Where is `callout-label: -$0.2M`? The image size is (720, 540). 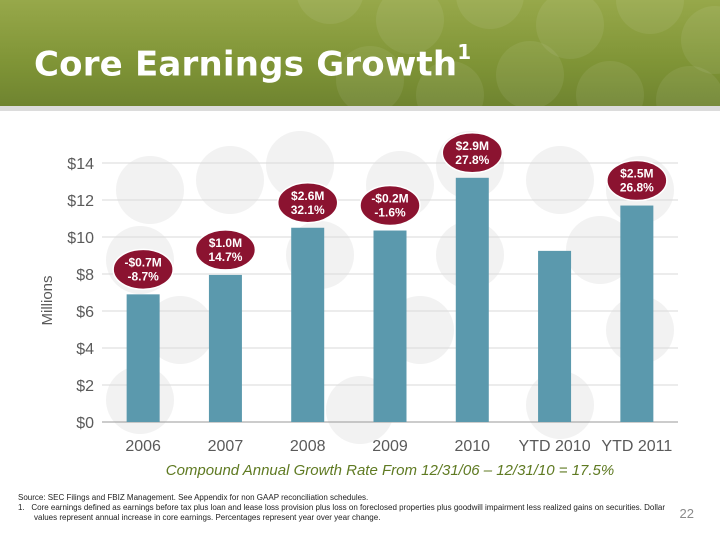 callout-label: -$0.2M is located at coordinates (389, 199).